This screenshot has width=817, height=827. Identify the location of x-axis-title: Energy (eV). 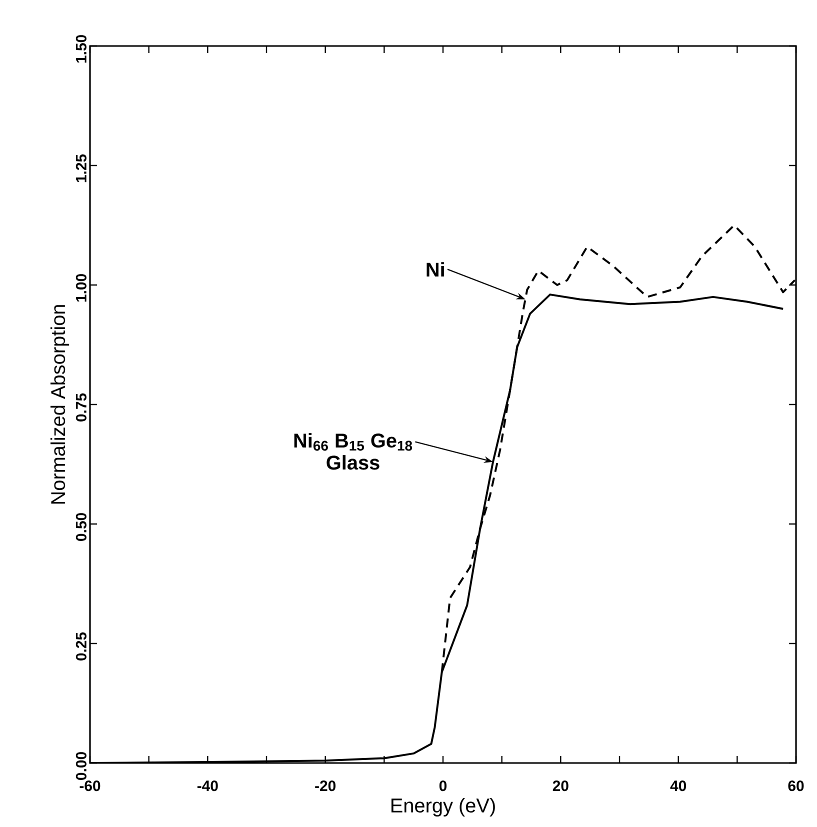
(443, 807).